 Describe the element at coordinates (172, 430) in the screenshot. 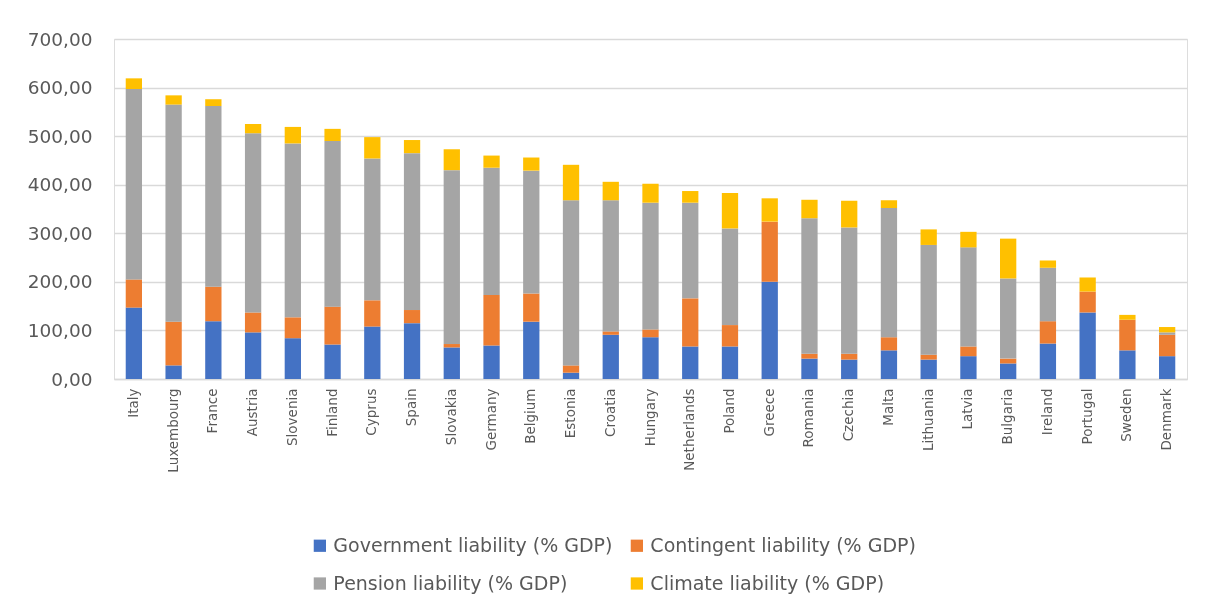

I see `x-tick-label: Luxembourg` at that location.